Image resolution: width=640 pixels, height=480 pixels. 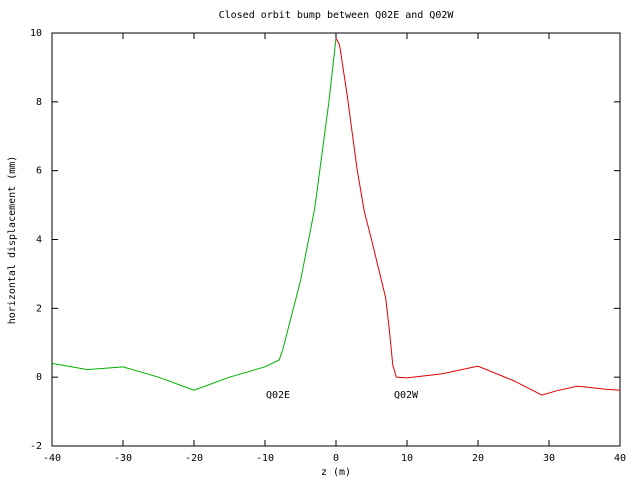 I want to click on y-tick-label: 2, so click(x=39, y=308).